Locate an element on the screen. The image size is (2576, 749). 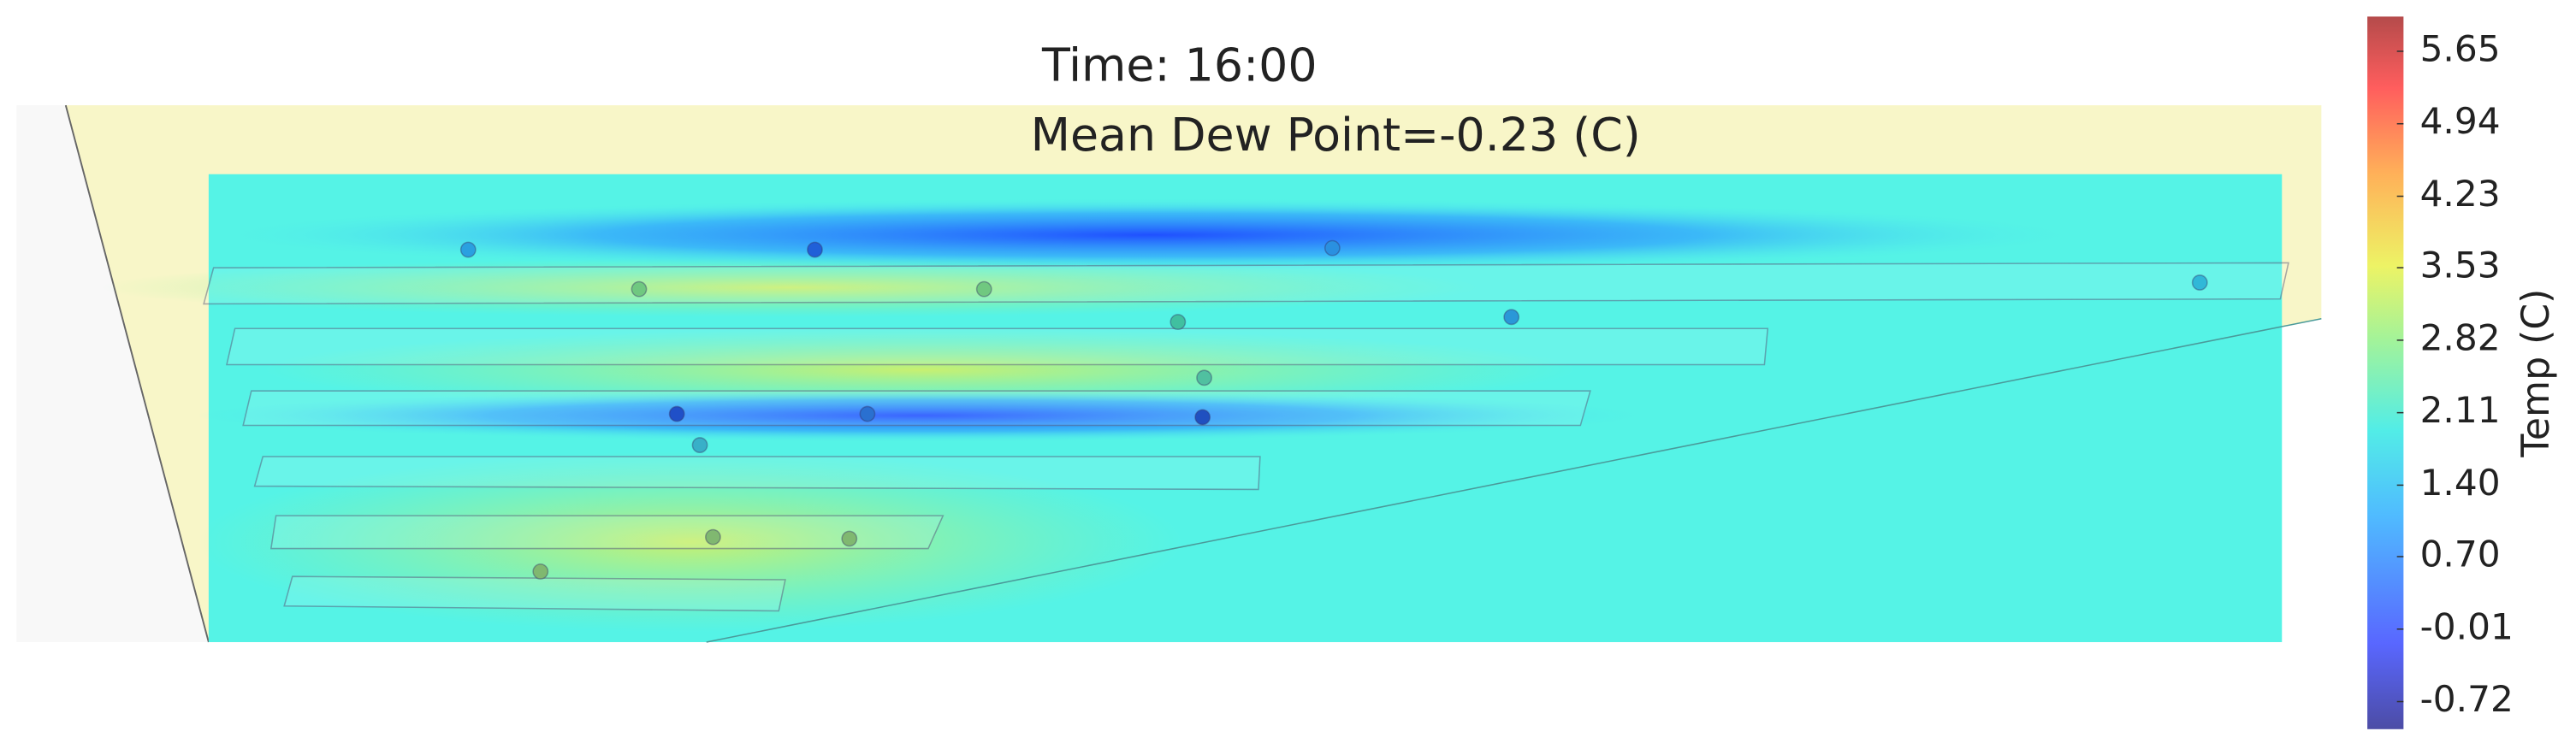
colorbar-tick-label: 4.94 is located at coordinates (2460, 121).